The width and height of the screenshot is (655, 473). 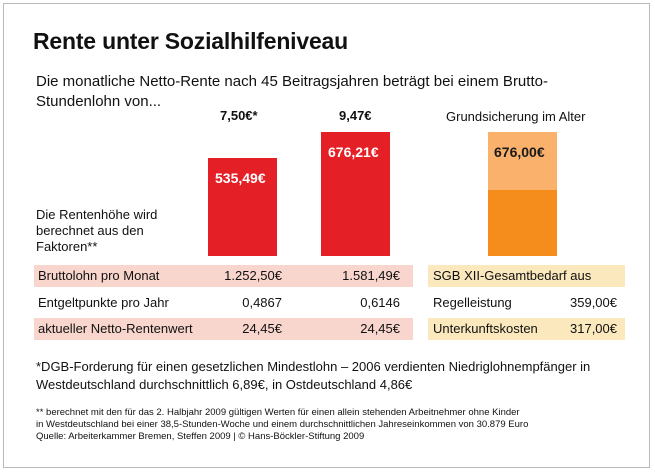 I want to click on table-cell: 0,6146, so click(x=380, y=302).